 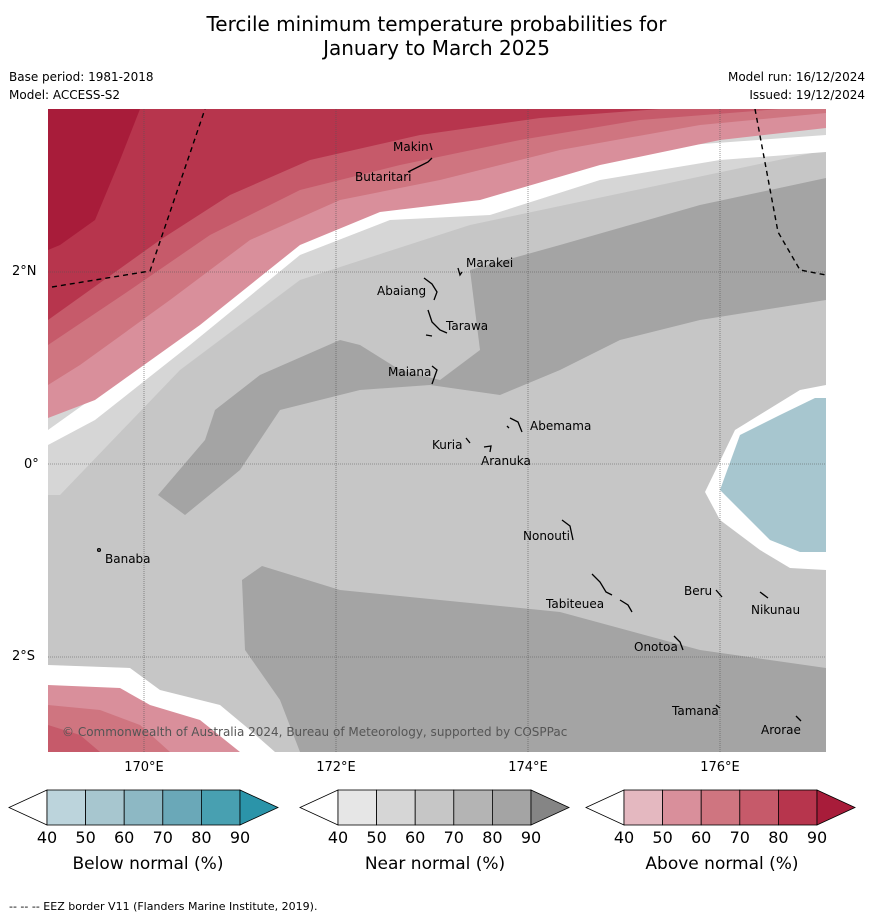 What do you see at coordinates (401, 291) in the screenshot?
I see `place-abaiang: Abaiang` at bounding box center [401, 291].